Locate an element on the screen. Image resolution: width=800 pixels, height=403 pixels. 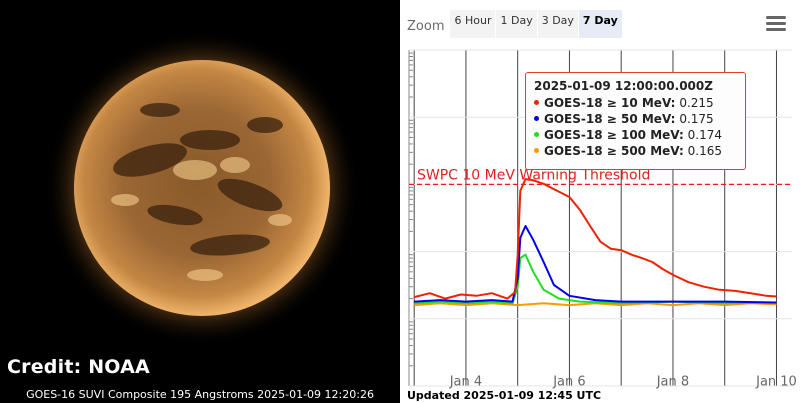
threshold-label: SWPC 10 MeV Warning Threshold is located at coordinates (533, 175).